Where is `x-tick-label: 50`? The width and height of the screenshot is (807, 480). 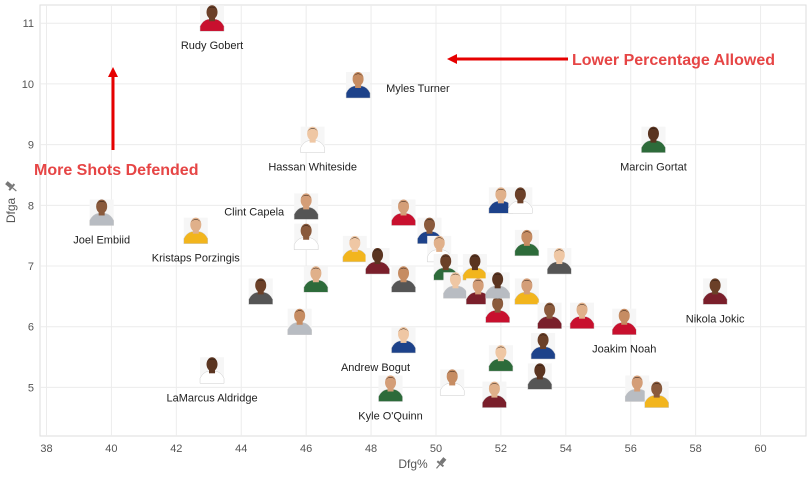
x-tick-label: 50 is located at coordinates (436, 449).